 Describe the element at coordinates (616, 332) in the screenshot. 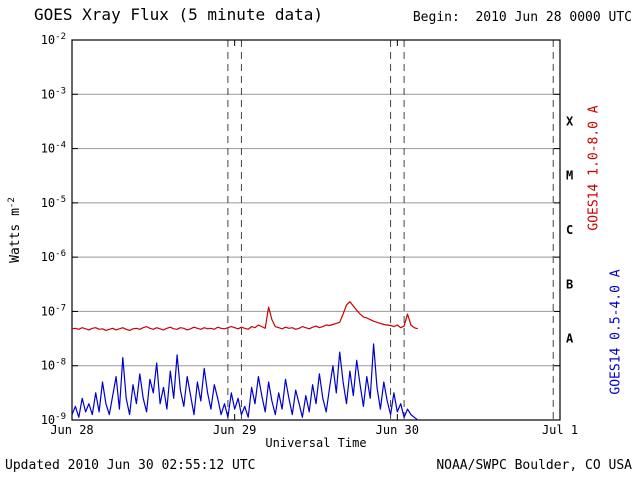

I see `series-label-short-band: GOES14 0.5-4.0 A` at that location.